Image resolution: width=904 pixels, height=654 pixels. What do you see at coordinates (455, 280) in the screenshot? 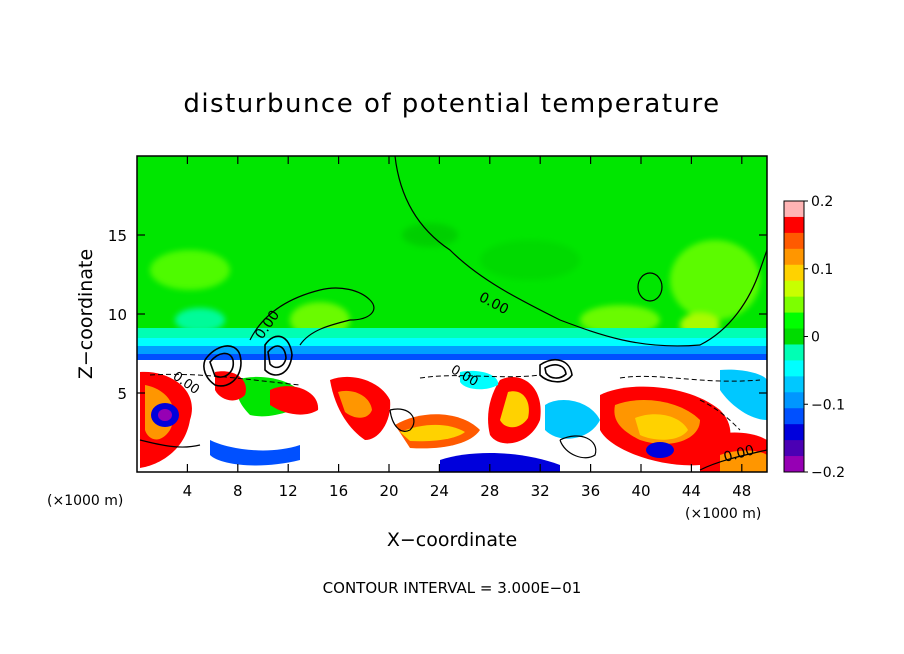
I see `upper-anomalies` at bounding box center [455, 280].